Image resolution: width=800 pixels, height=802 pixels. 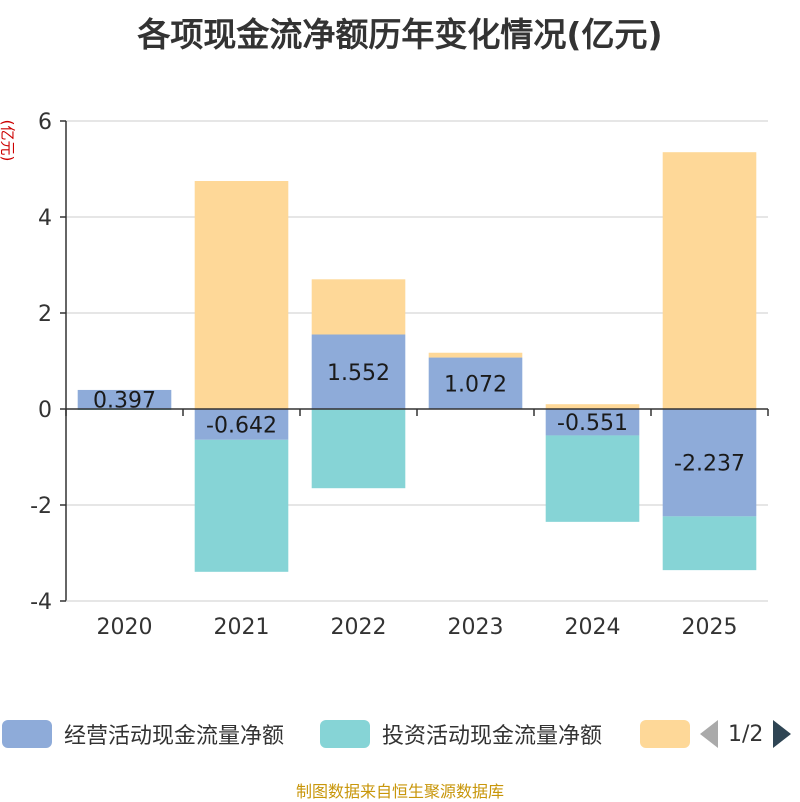 What do you see at coordinates (476, 627) in the screenshot?
I see `x-category-label: 2023` at bounding box center [476, 627].